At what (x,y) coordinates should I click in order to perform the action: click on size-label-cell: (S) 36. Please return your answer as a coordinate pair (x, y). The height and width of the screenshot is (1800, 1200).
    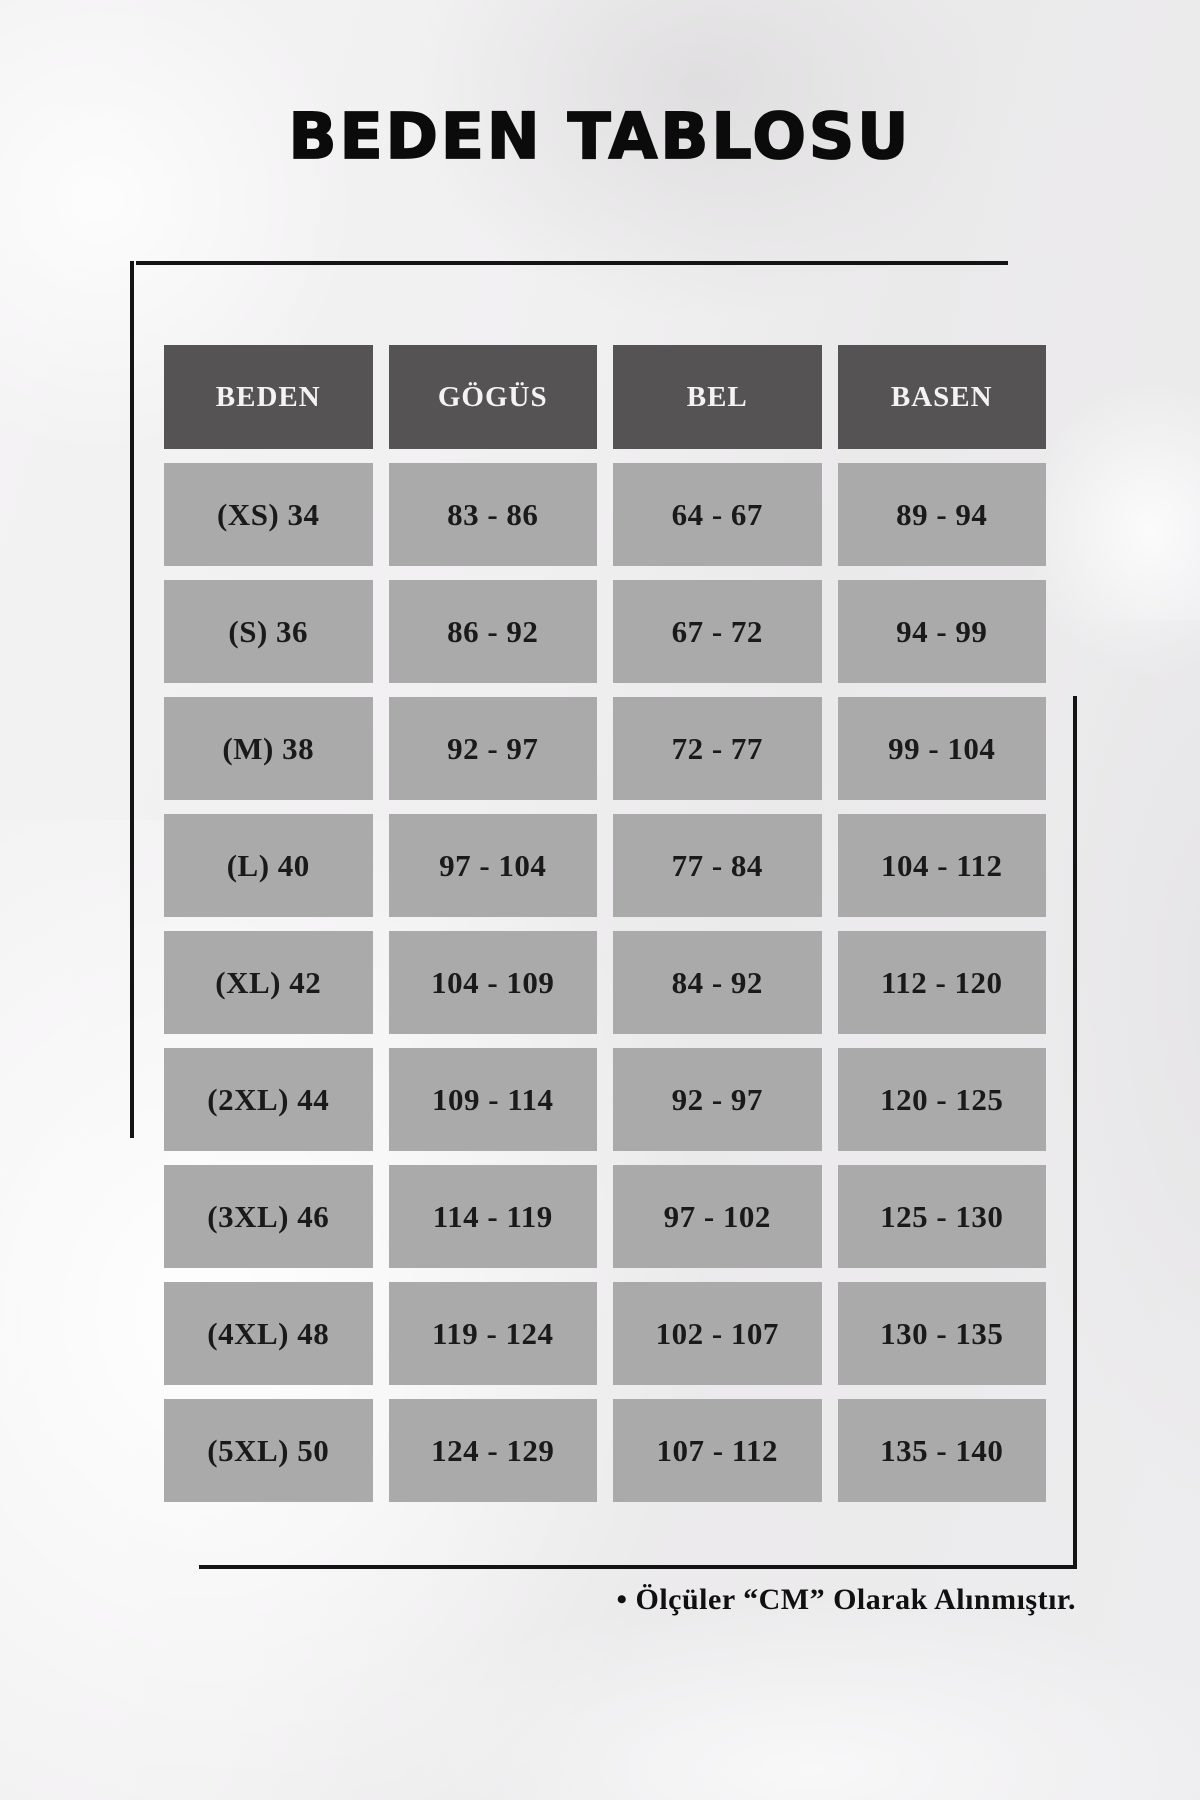
    Looking at the image, I should click on (268, 631).